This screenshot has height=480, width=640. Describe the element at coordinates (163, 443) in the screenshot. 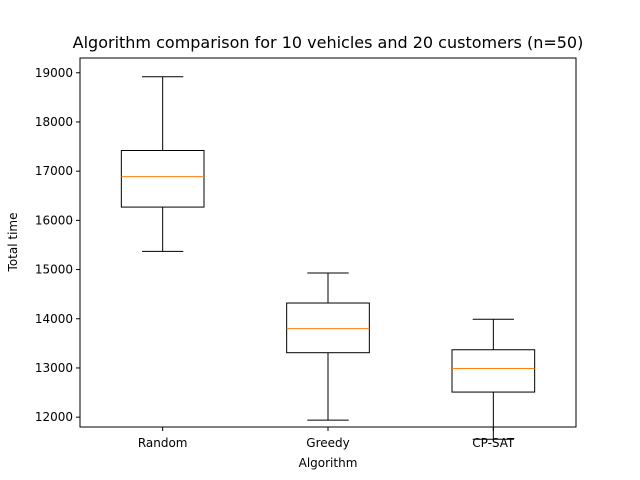

I see `x-tick-label: Random` at that location.